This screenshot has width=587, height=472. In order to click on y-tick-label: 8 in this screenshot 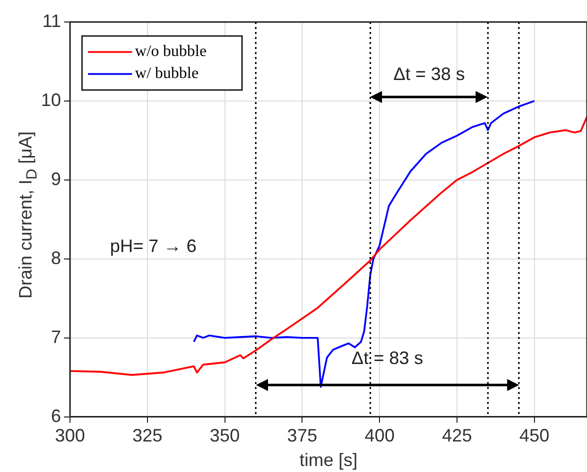, I will do `click(56, 258)`.